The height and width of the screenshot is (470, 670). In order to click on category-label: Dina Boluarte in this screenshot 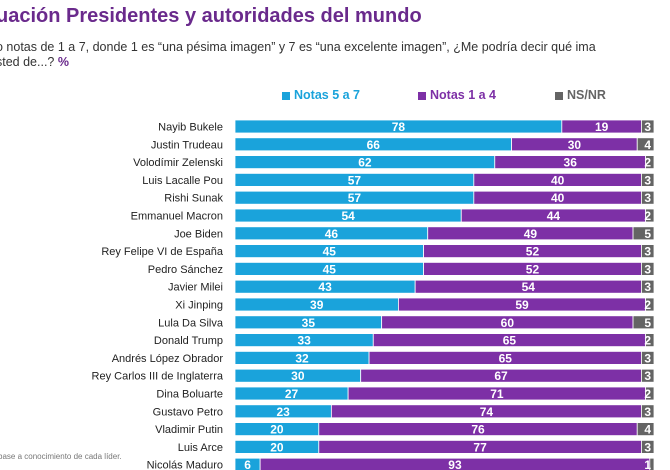, I will do `click(189, 395)`.